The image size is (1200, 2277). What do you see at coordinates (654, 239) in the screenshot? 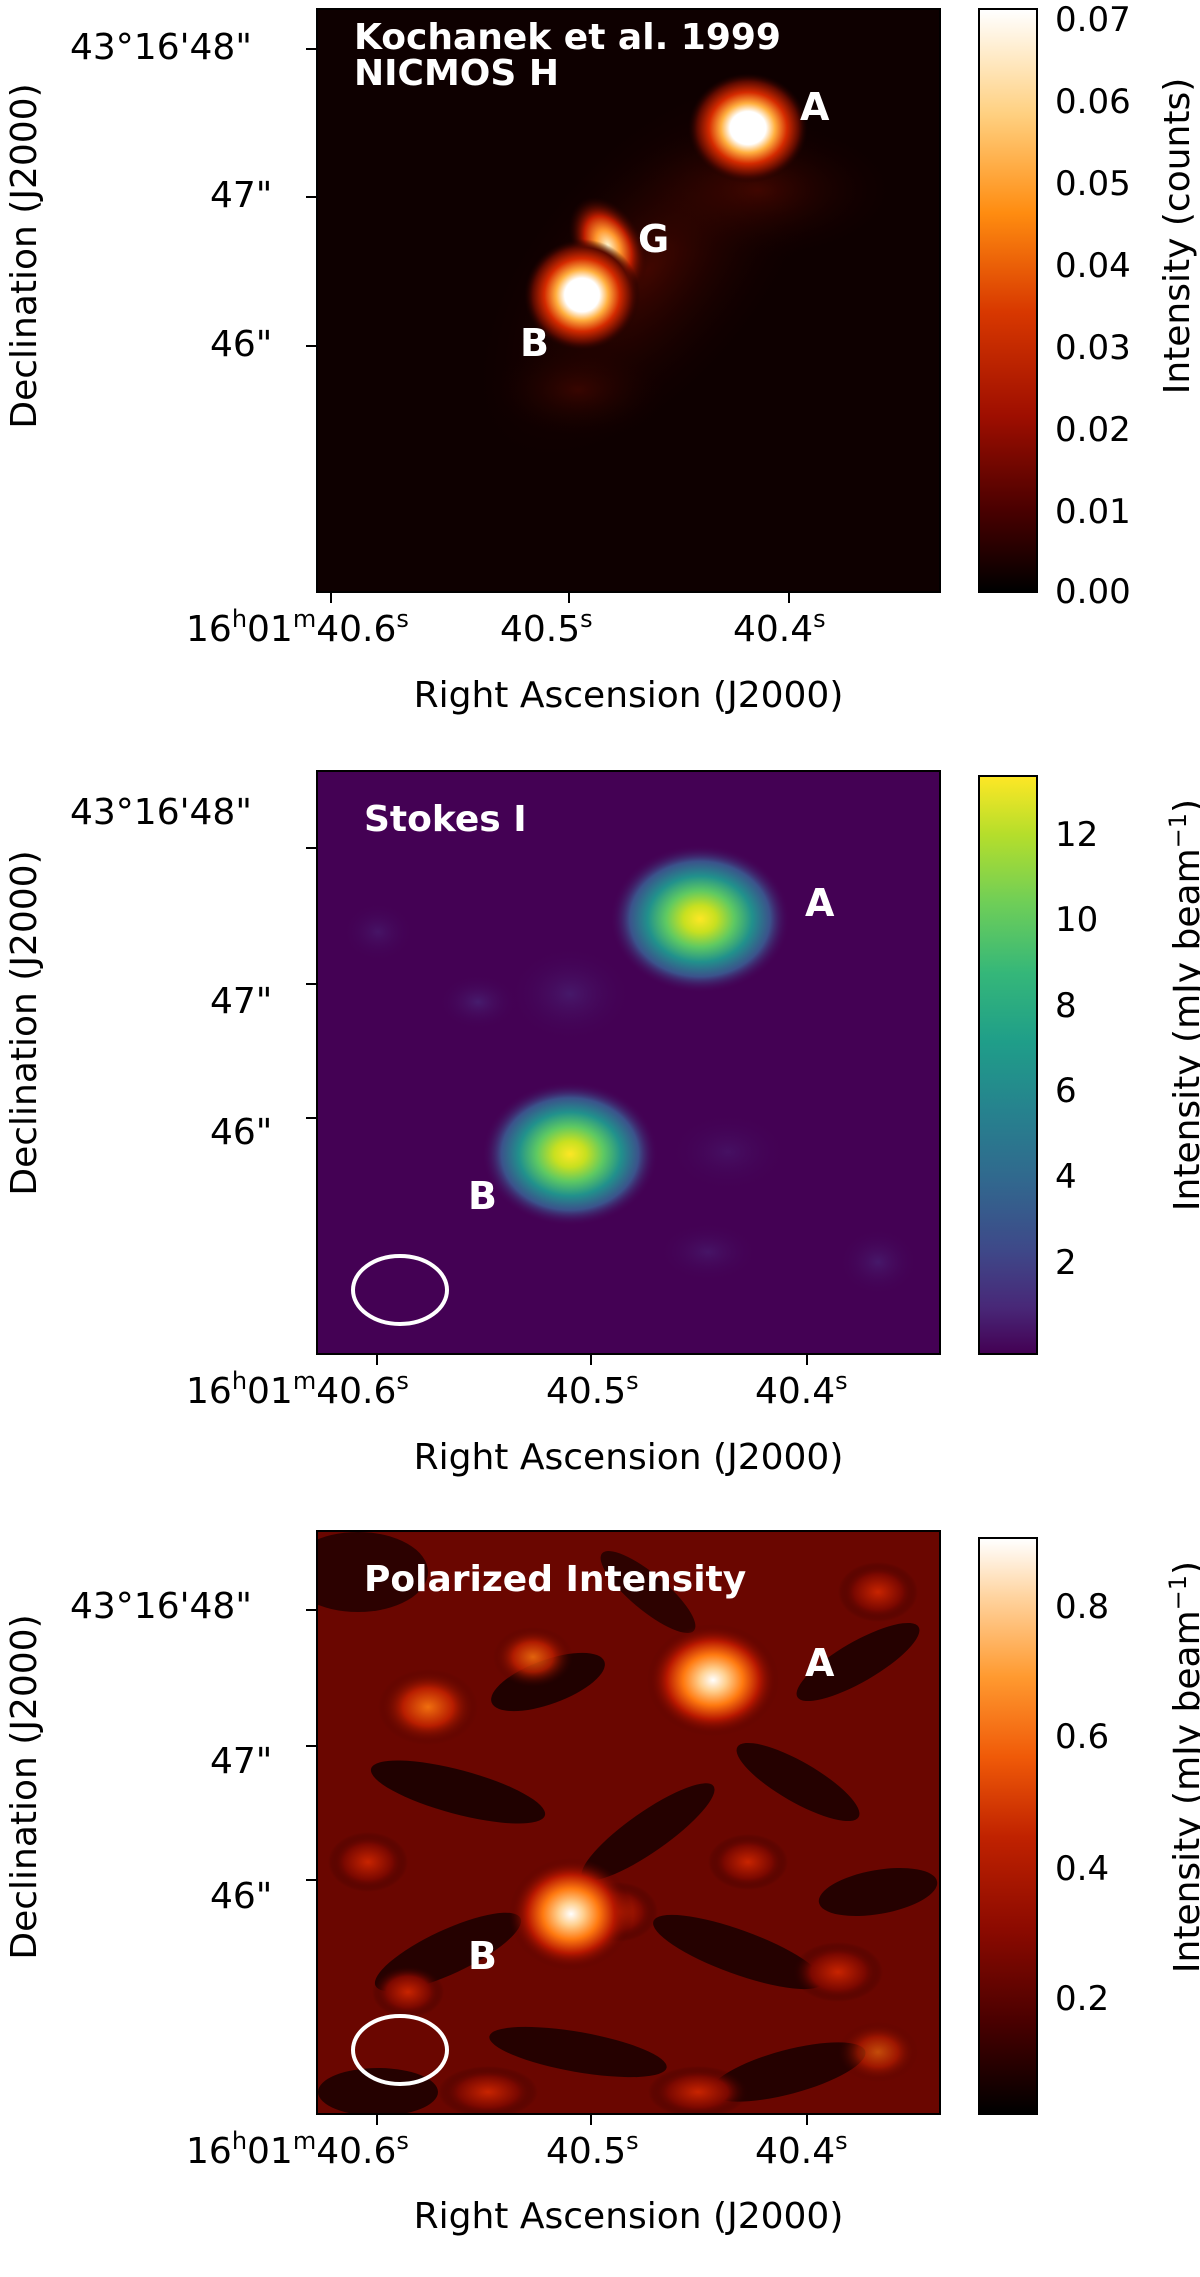
I see `label-g: G` at bounding box center [654, 239].